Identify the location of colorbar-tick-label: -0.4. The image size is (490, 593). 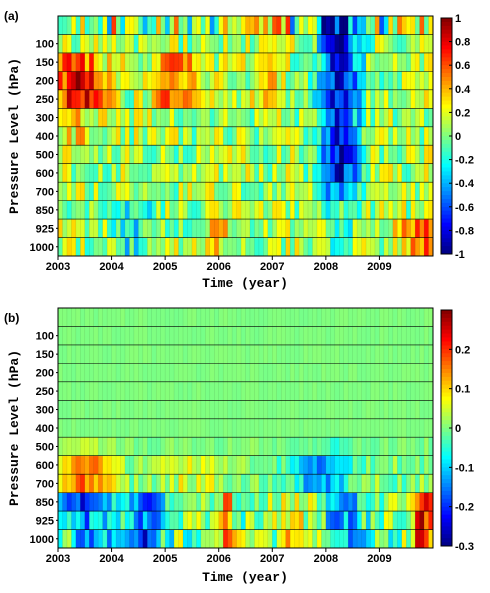
(465, 184).